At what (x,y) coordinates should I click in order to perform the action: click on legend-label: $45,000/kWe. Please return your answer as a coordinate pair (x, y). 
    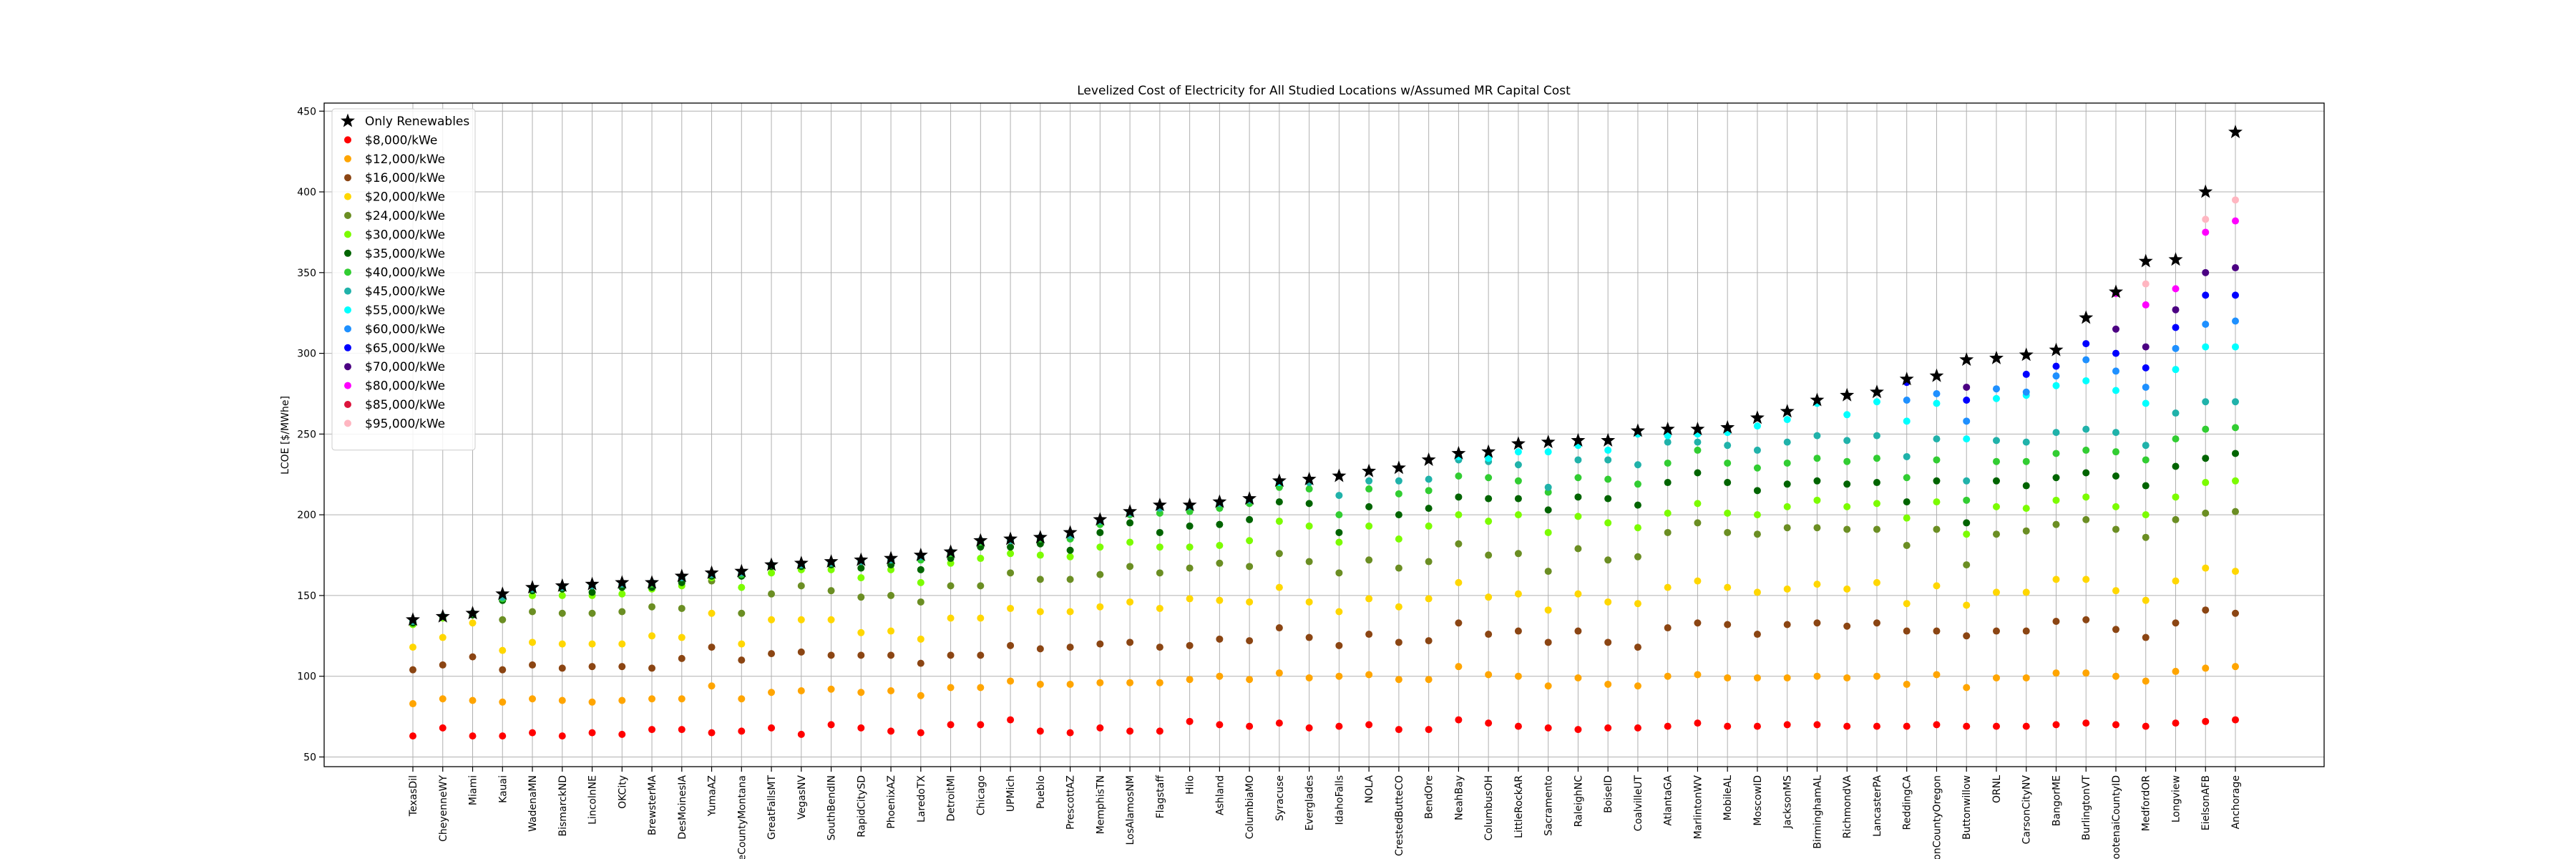
    Looking at the image, I should click on (405, 292).